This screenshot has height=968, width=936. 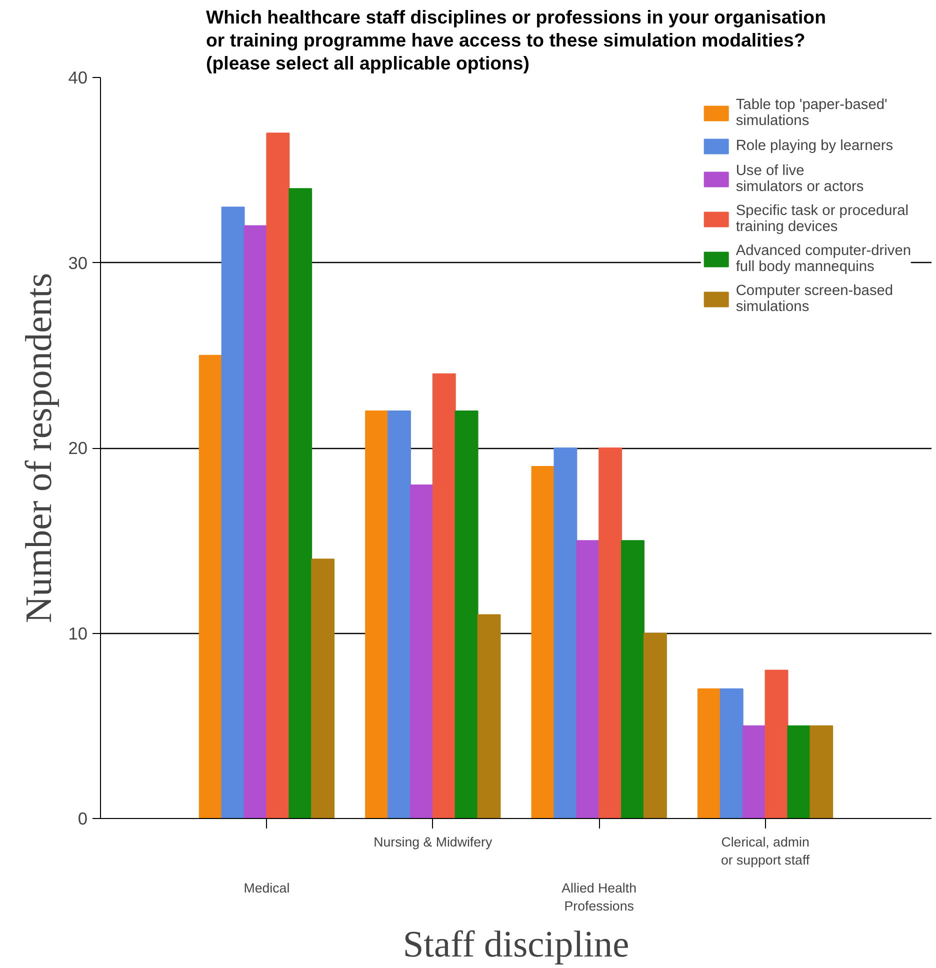 I want to click on legend-label: Advanced computer-driven full body mannequins, so click(x=823, y=259).